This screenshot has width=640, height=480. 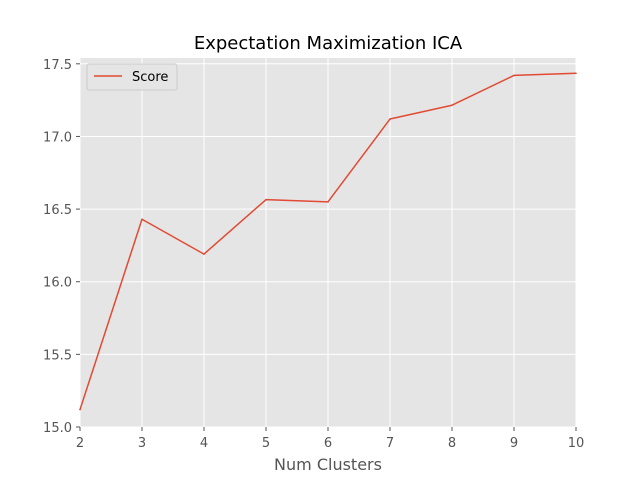 What do you see at coordinates (57, 65) in the screenshot?
I see `y-tick-label: 17.5` at bounding box center [57, 65].